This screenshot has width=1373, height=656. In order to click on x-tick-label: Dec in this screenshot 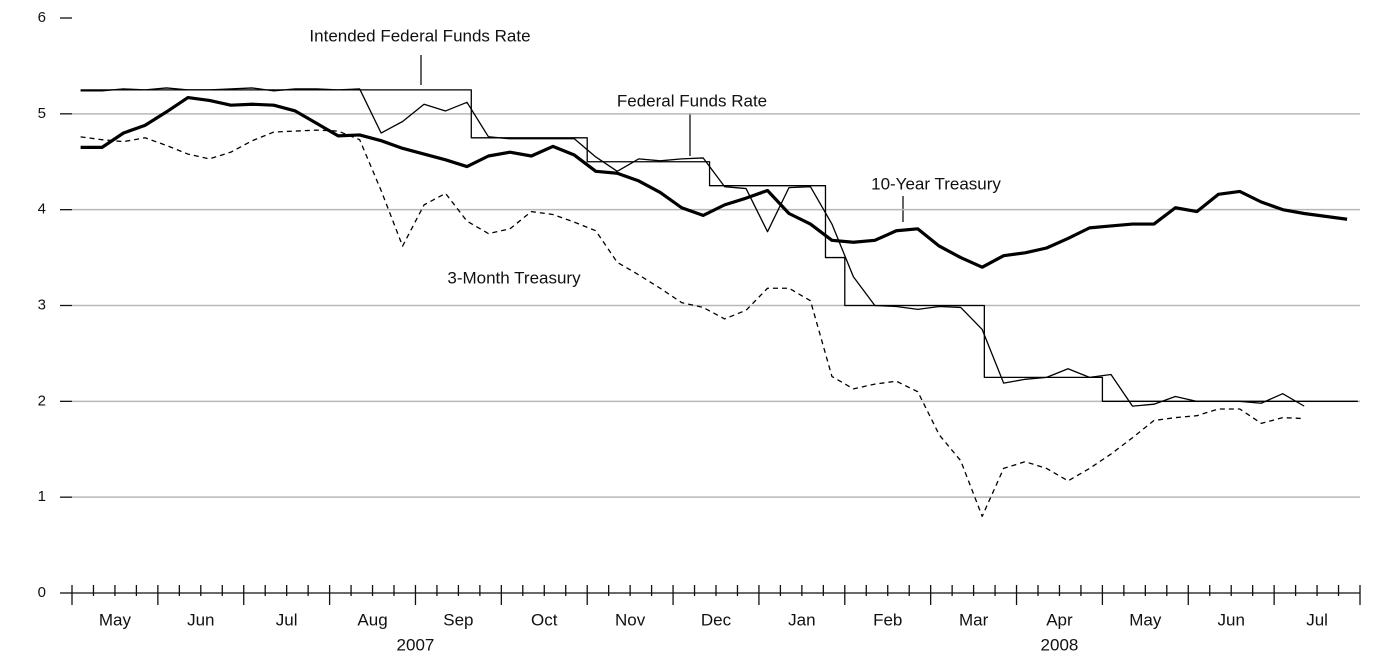, I will do `click(716, 619)`.